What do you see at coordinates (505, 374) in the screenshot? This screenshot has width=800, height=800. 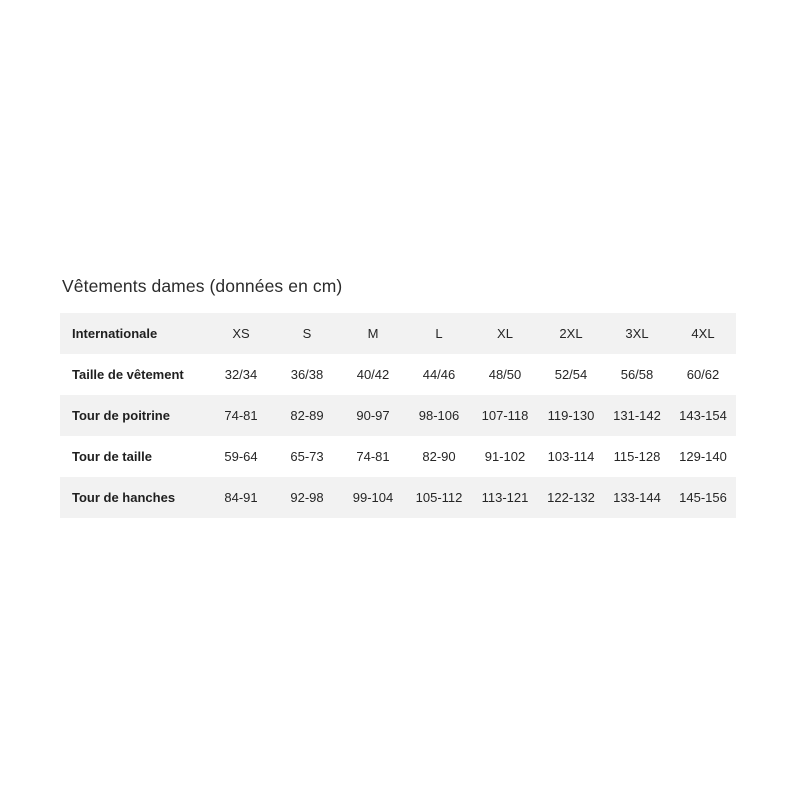 I see `cell-value: 48/50` at bounding box center [505, 374].